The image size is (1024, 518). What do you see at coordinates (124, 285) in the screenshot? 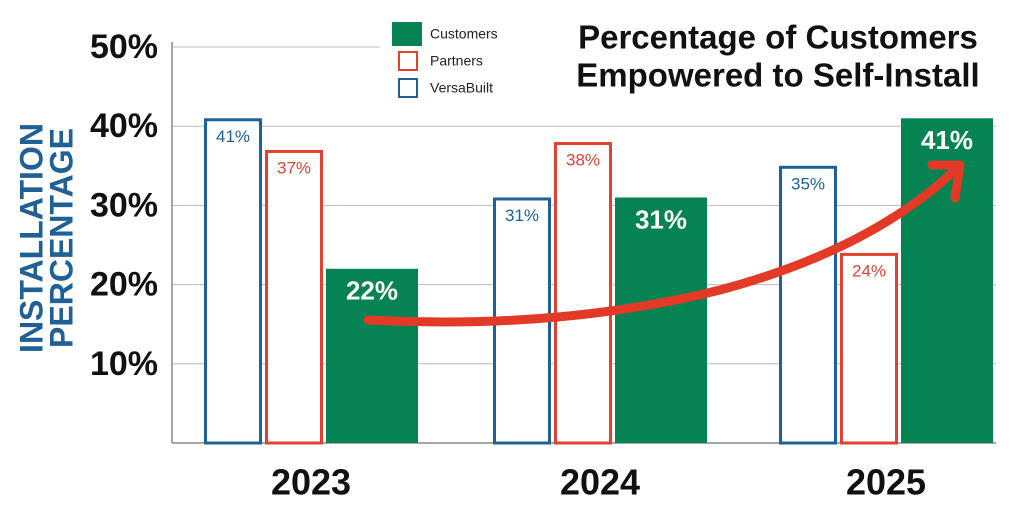
I see `y-tick-label: 20%` at bounding box center [124, 285].